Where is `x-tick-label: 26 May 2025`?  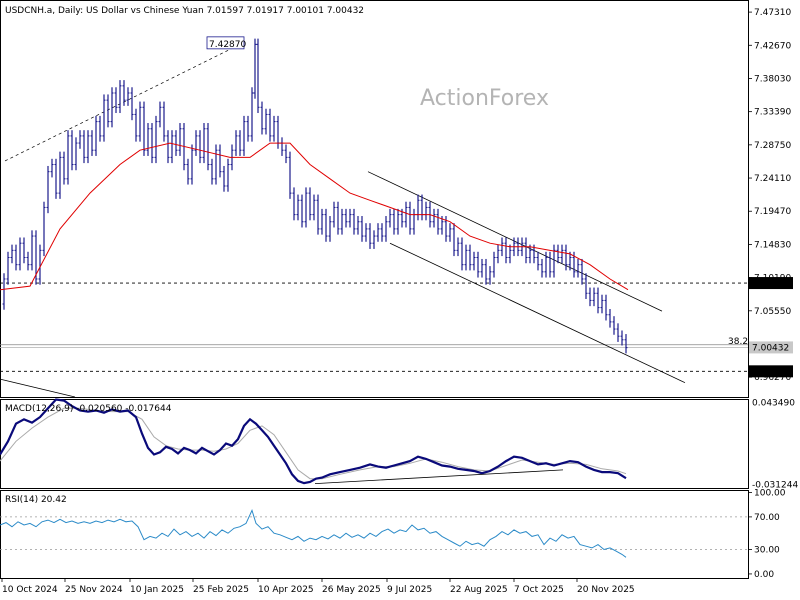 x-tick-label: 26 May 2025 is located at coordinates (351, 590).